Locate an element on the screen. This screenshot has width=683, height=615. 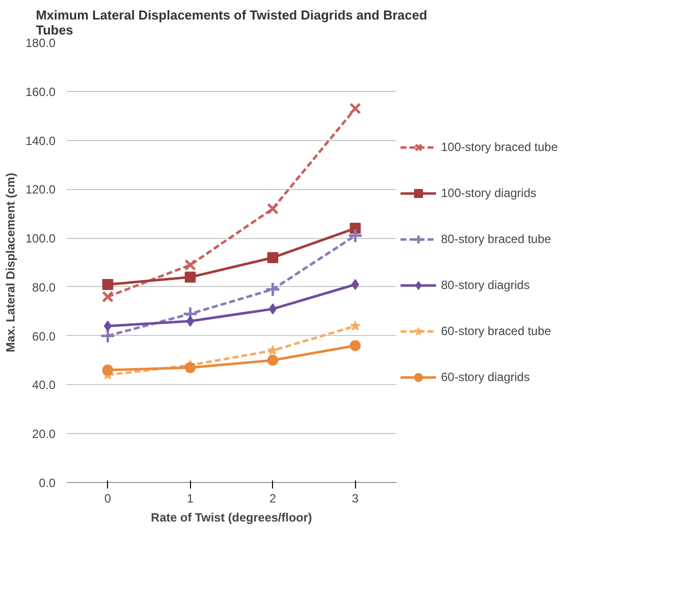
y-tick-label: 60.0 is located at coordinates (44, 336).